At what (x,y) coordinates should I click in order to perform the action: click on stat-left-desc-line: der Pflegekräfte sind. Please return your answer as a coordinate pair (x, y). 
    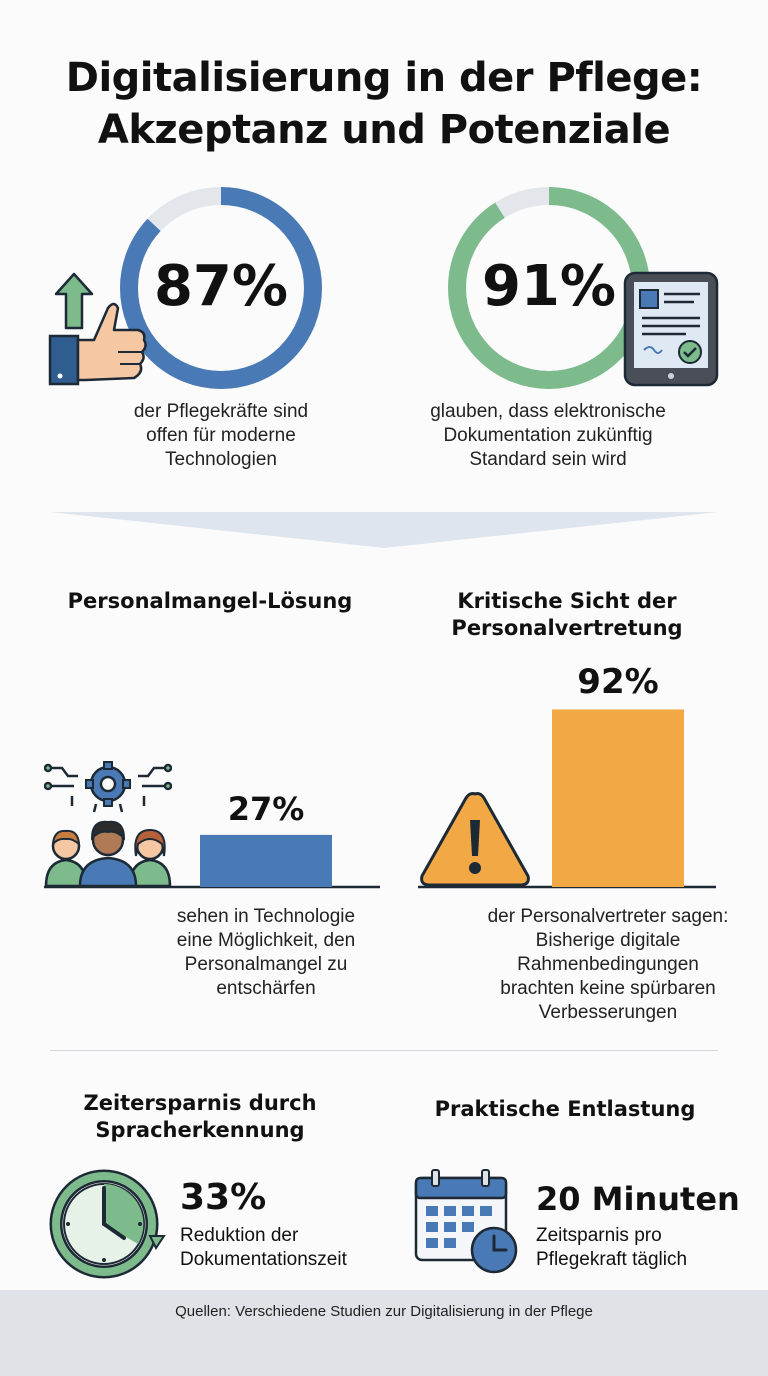
    Looking at the image, I should click on (221, 411).